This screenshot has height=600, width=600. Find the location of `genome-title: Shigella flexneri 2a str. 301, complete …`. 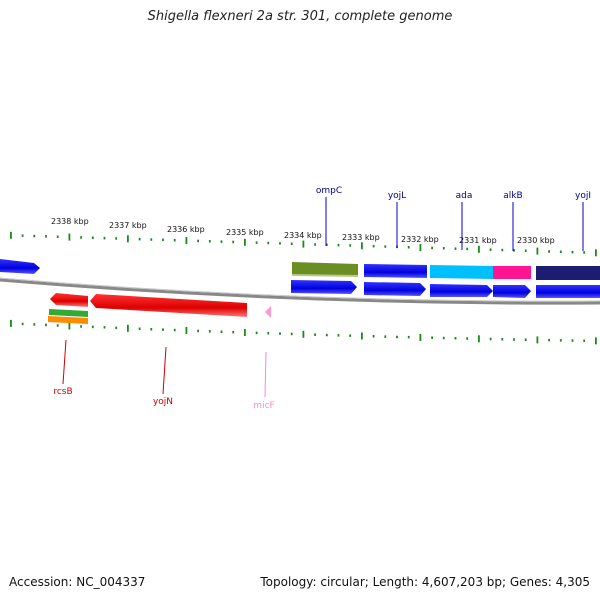

genome-title: Shigella flexneri 2a str. 301, complete … is located at coordinates (300, 16).